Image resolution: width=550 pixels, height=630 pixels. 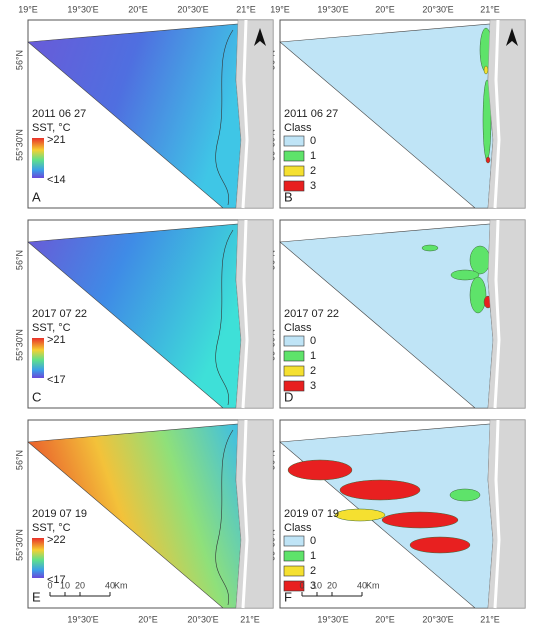 I want to click on map-panel: 2011 06 27 SST, °C>21 <14 A, so click(x=150, y=114).